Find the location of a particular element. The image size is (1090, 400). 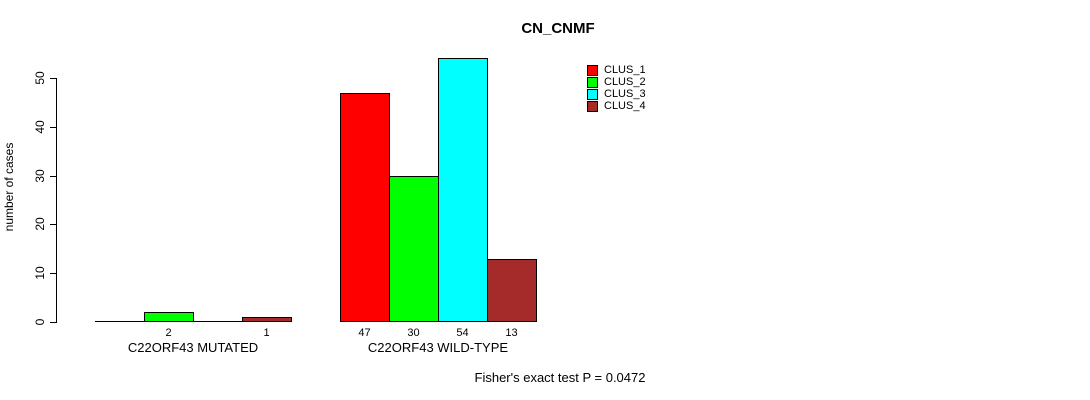

stat-caption: Fisher's exact test P = 0.0472 is located at coordinates (560, 377).